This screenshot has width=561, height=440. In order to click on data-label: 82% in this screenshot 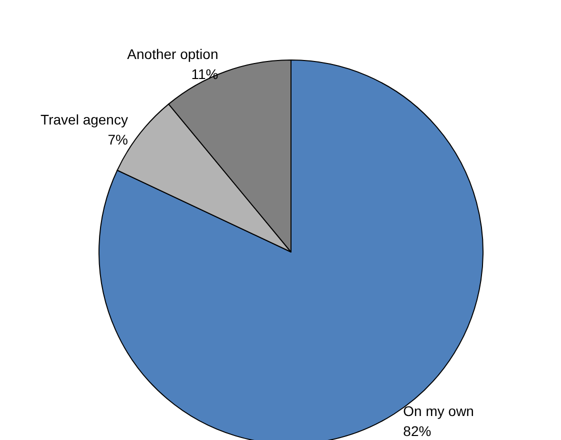, I will do `click(417, 430)`.